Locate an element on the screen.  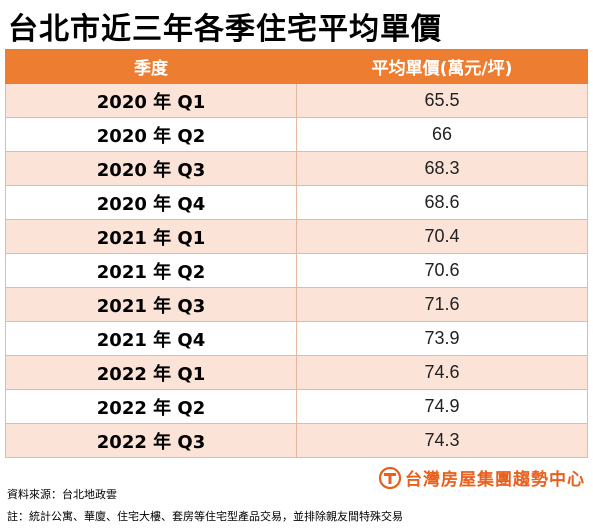
brand-name: 台灣房屋集團趨勢中心 is located at coordinates (495, 480).